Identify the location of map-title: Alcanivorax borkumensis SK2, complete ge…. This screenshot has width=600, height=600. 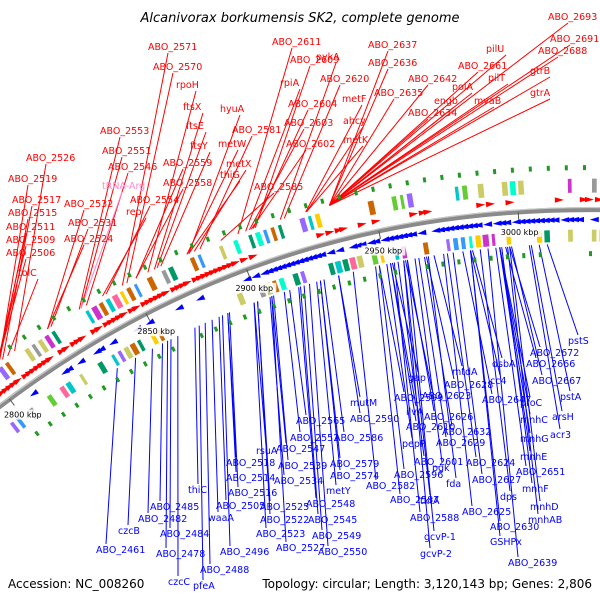
(299, 18).